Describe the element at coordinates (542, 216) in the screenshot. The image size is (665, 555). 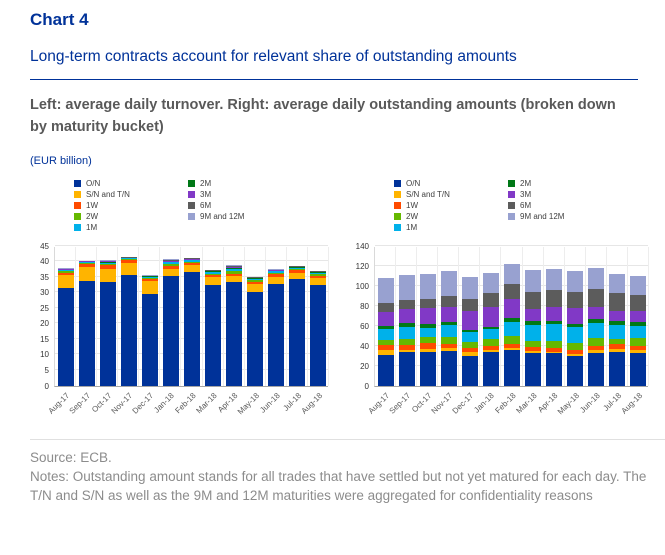
I see `legend-label: 9M and 12M` at that location.